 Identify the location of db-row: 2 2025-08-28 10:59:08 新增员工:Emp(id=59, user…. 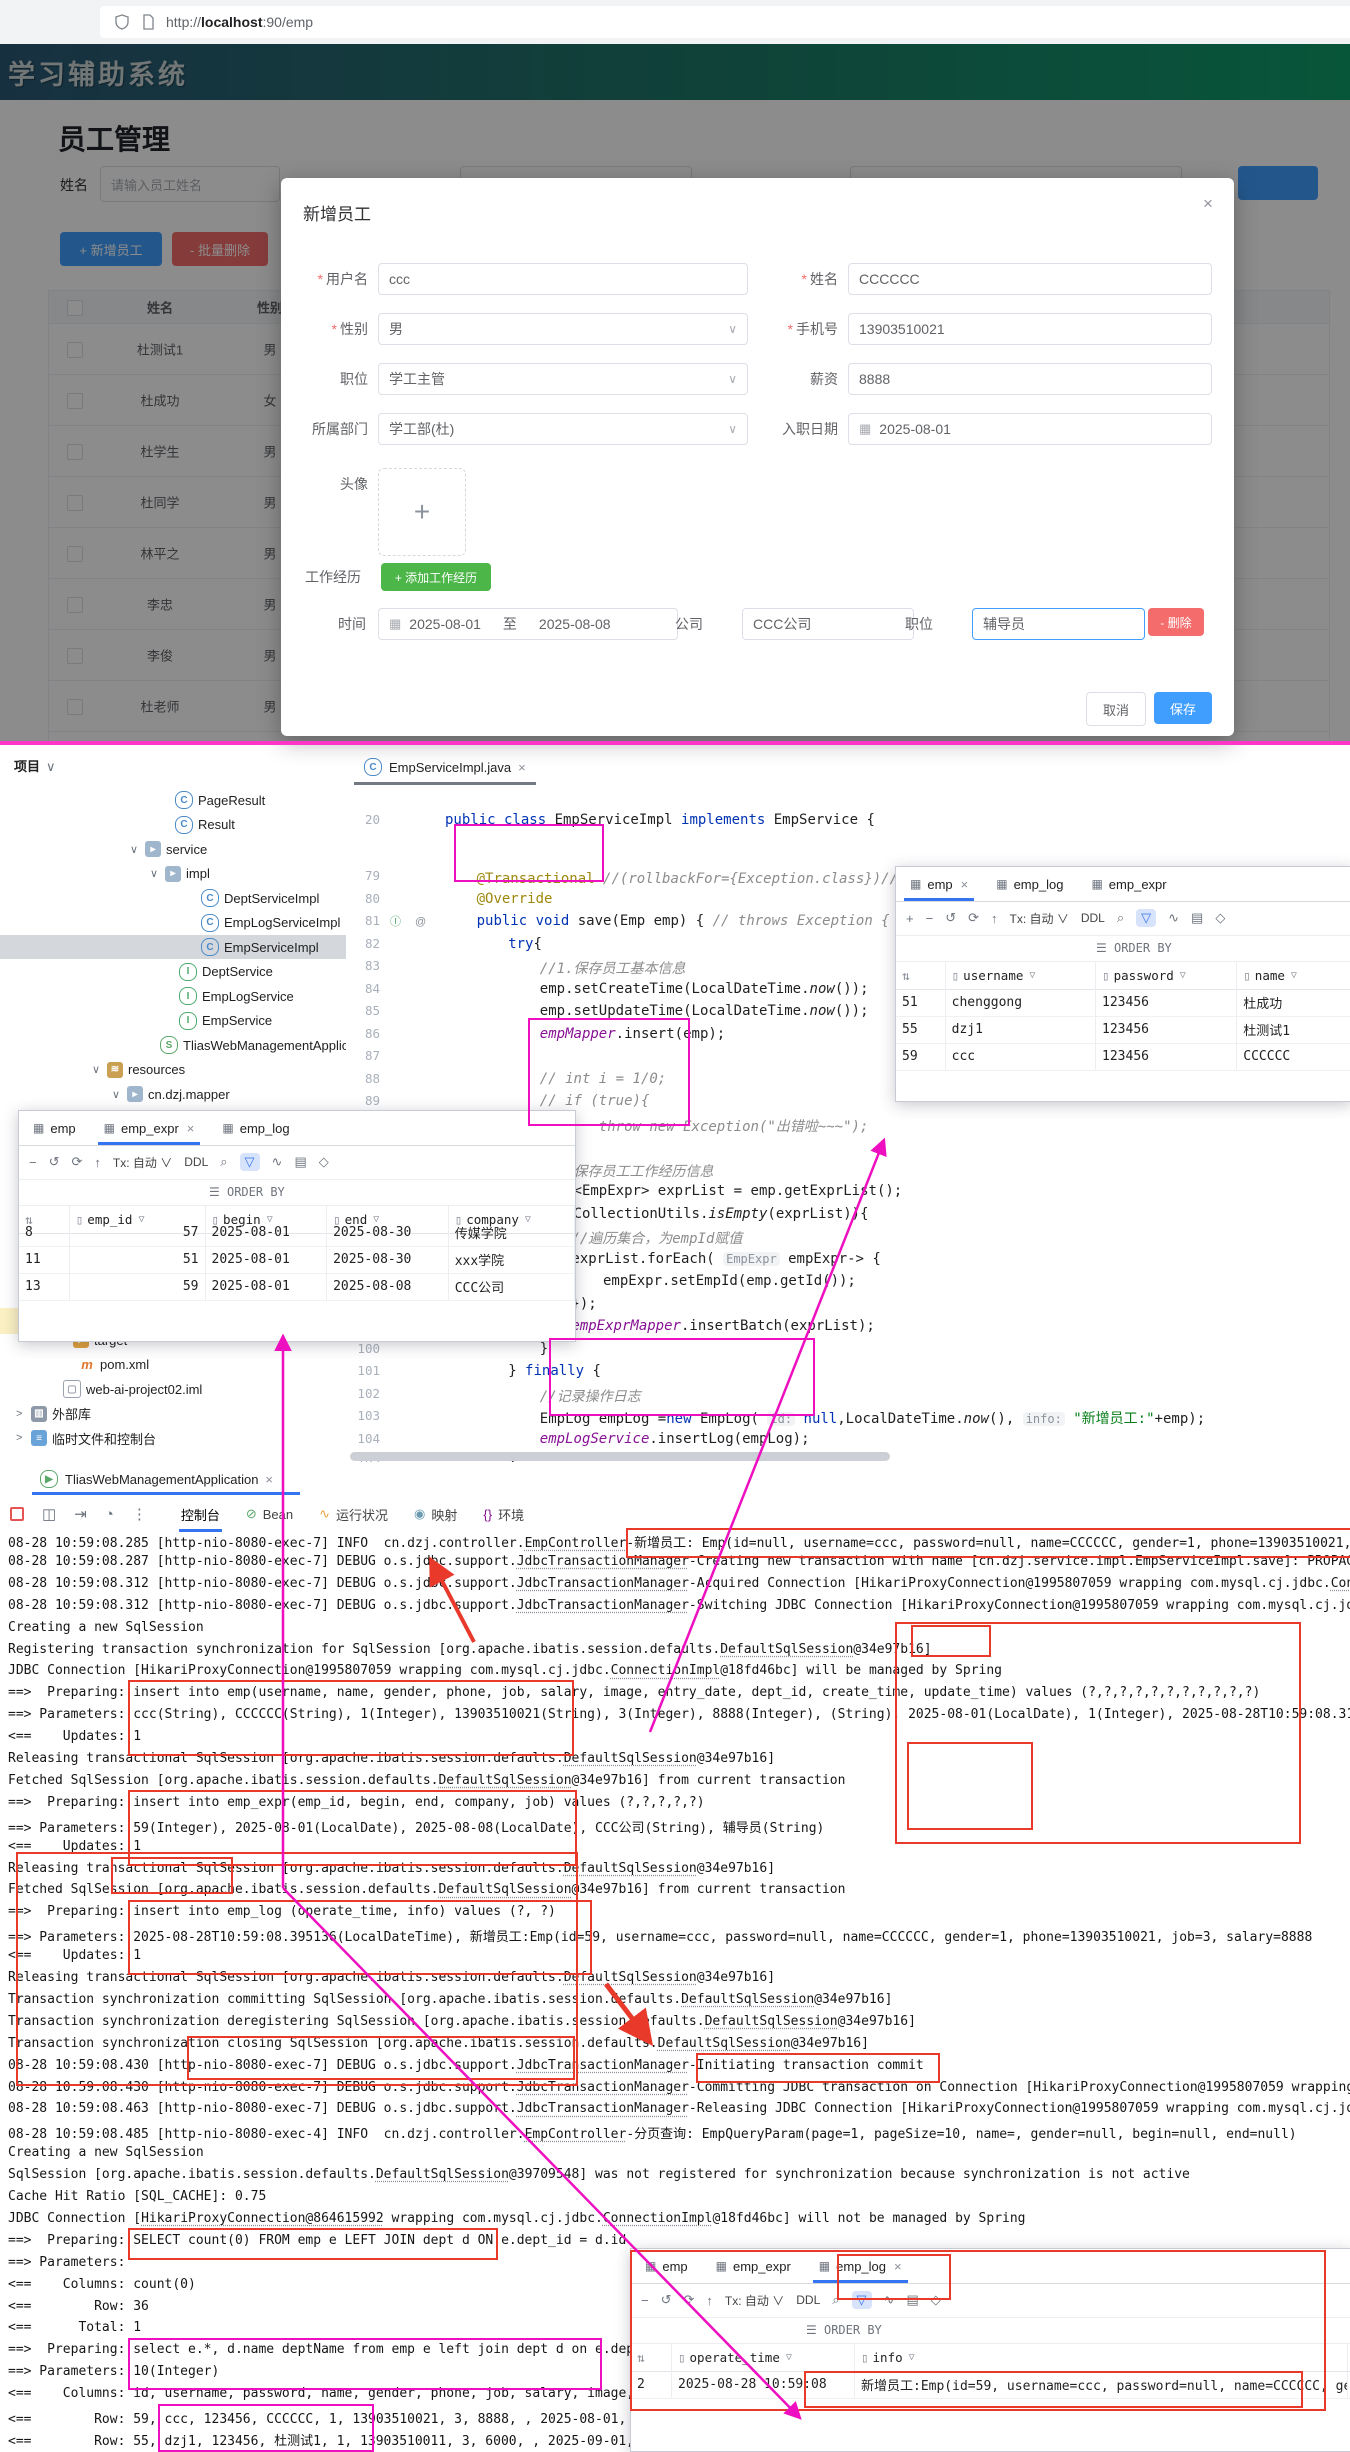
(990, 2385).